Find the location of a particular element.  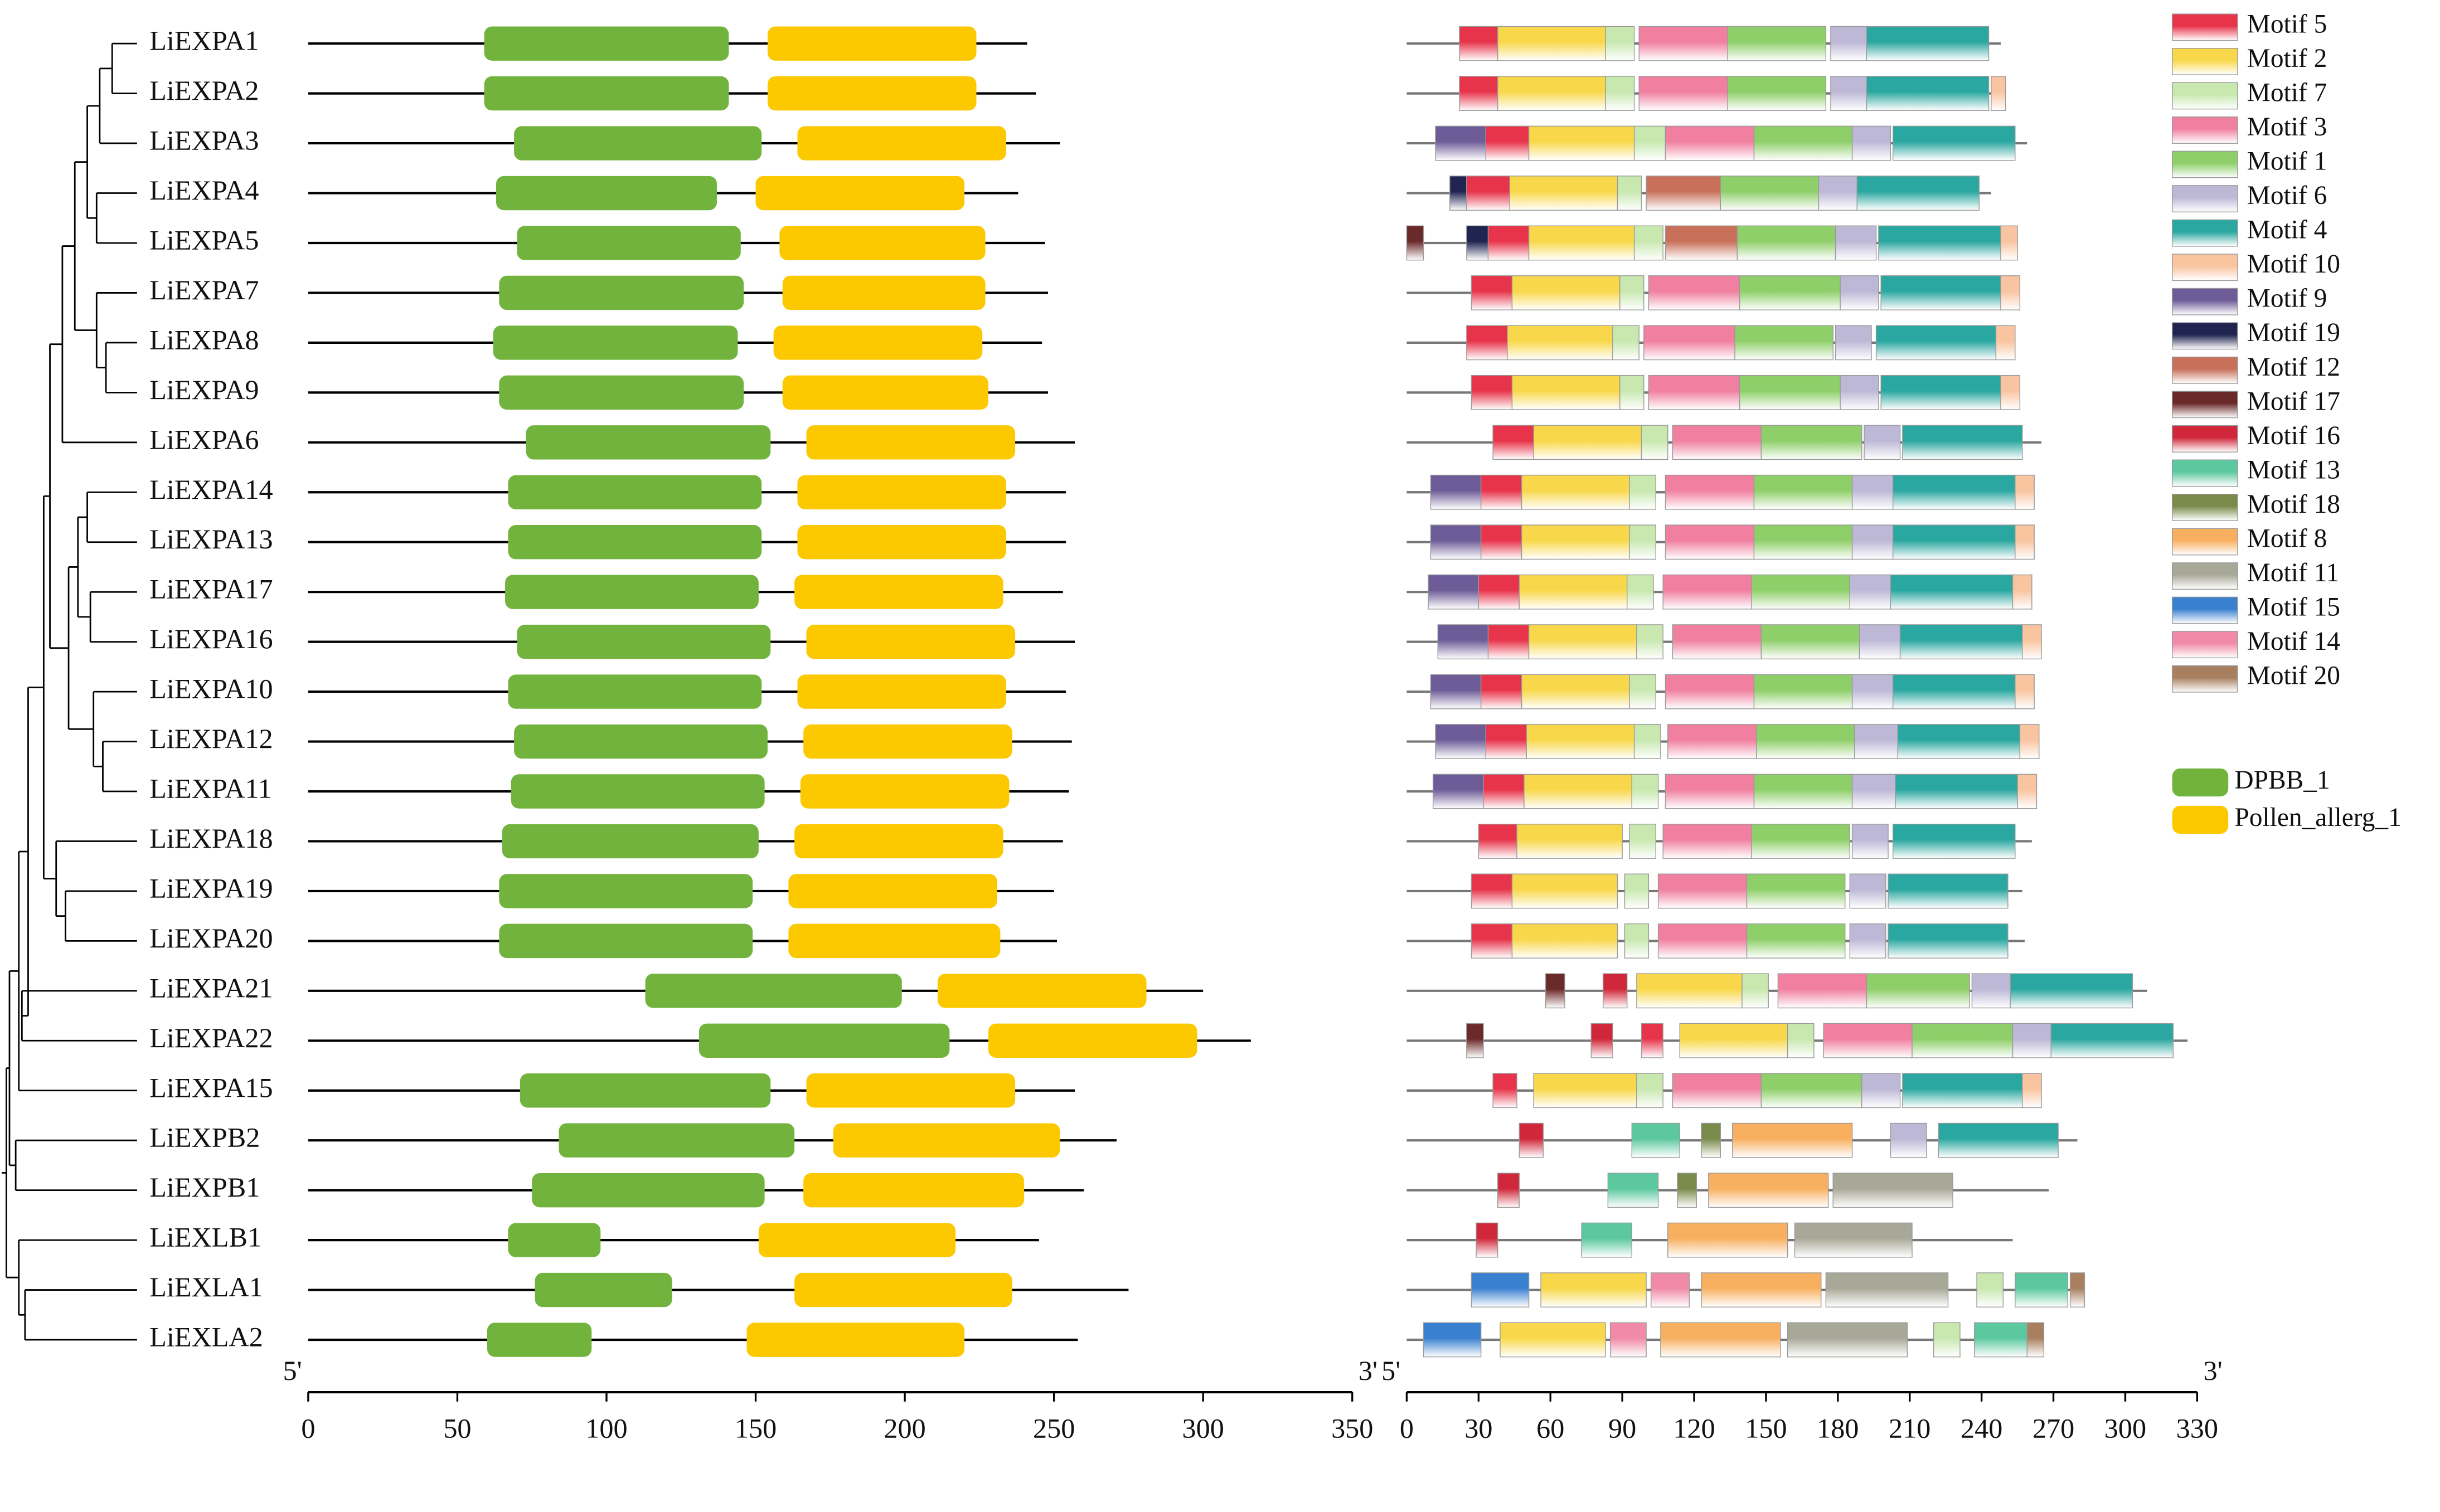

x-tick-label: 0 is located at coordinates (308, 1427).